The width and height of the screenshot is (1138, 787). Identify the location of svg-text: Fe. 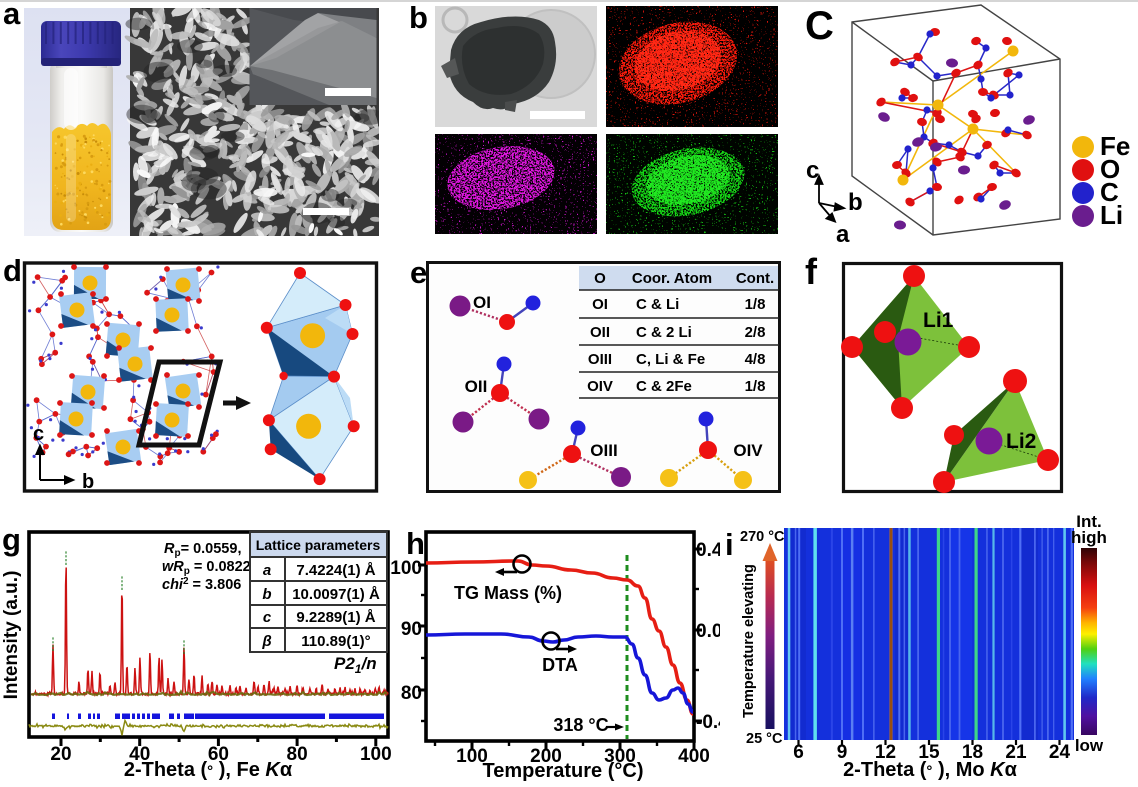
(1115, 146).